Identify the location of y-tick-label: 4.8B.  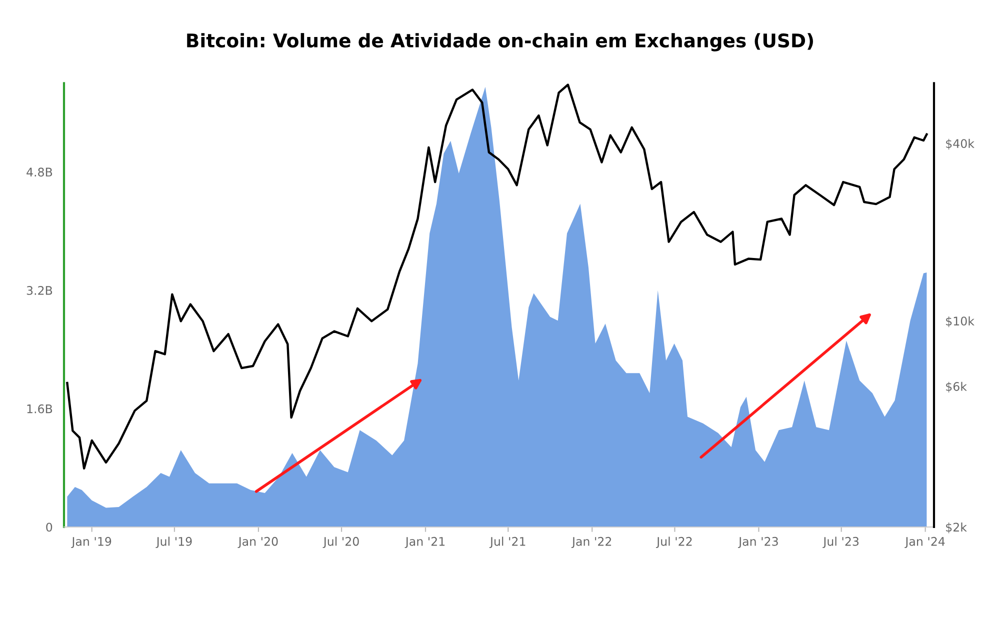
(39, 172).